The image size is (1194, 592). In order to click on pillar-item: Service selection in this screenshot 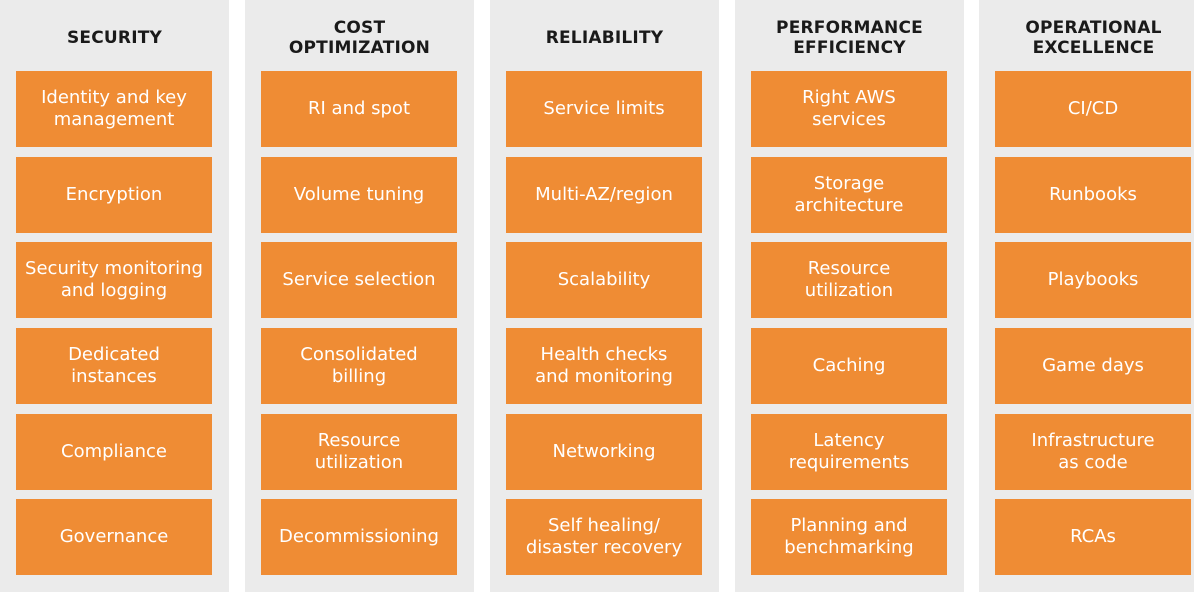, I will do `click(359, 280)`.